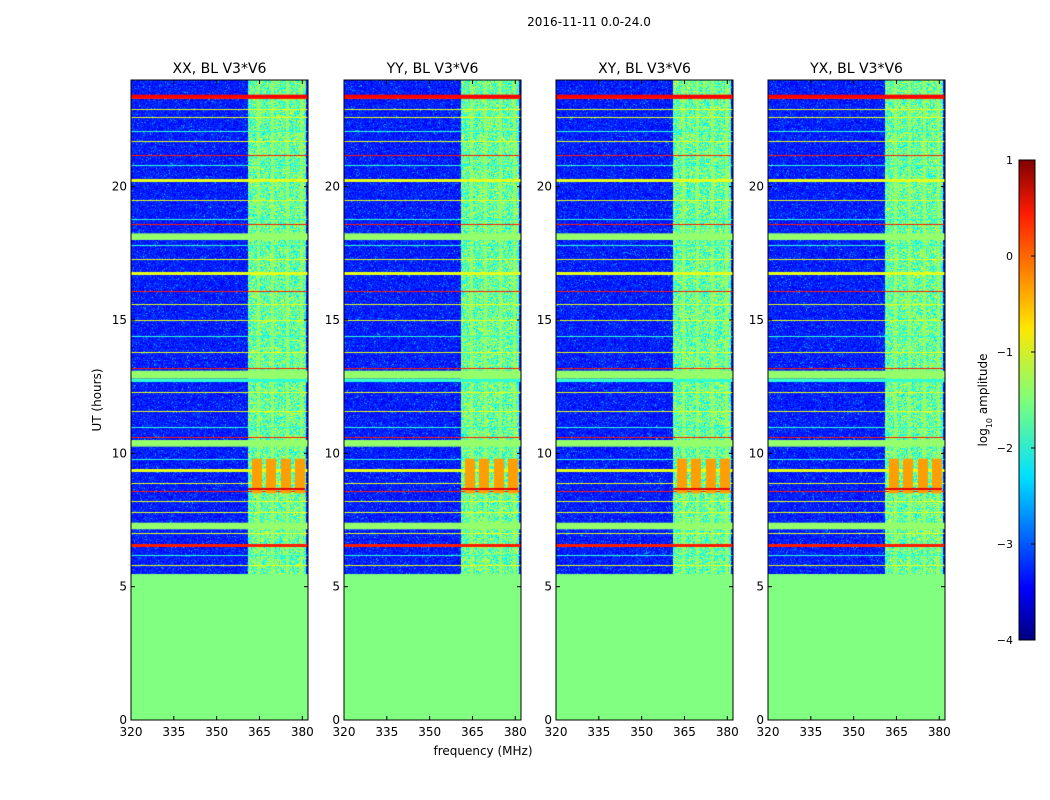 The image size is (1050, 800). Describe the element at coordinates (97, 399) in the screenshot. I see `y-axis-label: UT (hours)` at that location.